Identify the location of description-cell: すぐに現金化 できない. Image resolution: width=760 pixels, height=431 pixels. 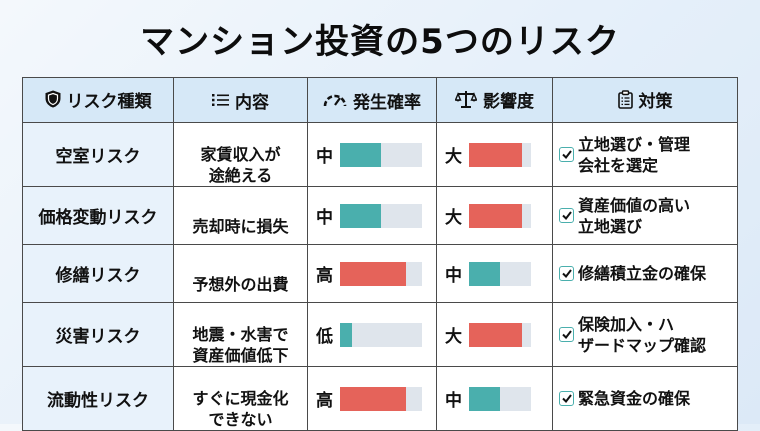
(240, 398).